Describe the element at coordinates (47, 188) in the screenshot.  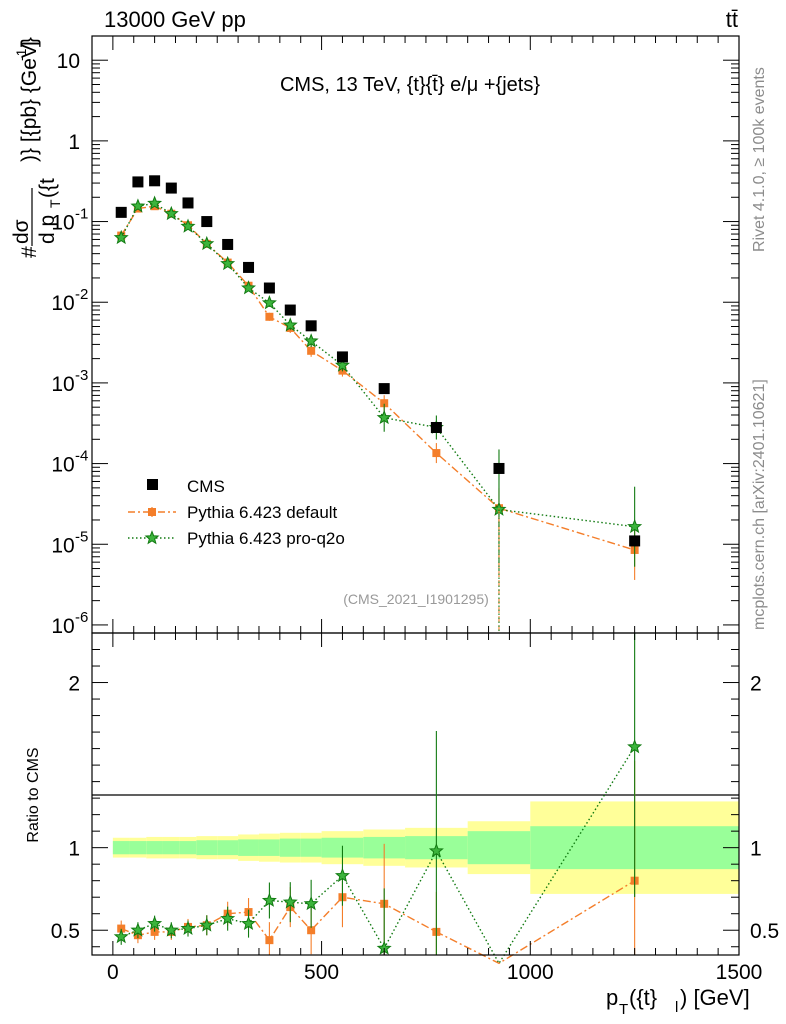
I see `y-label-den-tail: ({t` at that location.